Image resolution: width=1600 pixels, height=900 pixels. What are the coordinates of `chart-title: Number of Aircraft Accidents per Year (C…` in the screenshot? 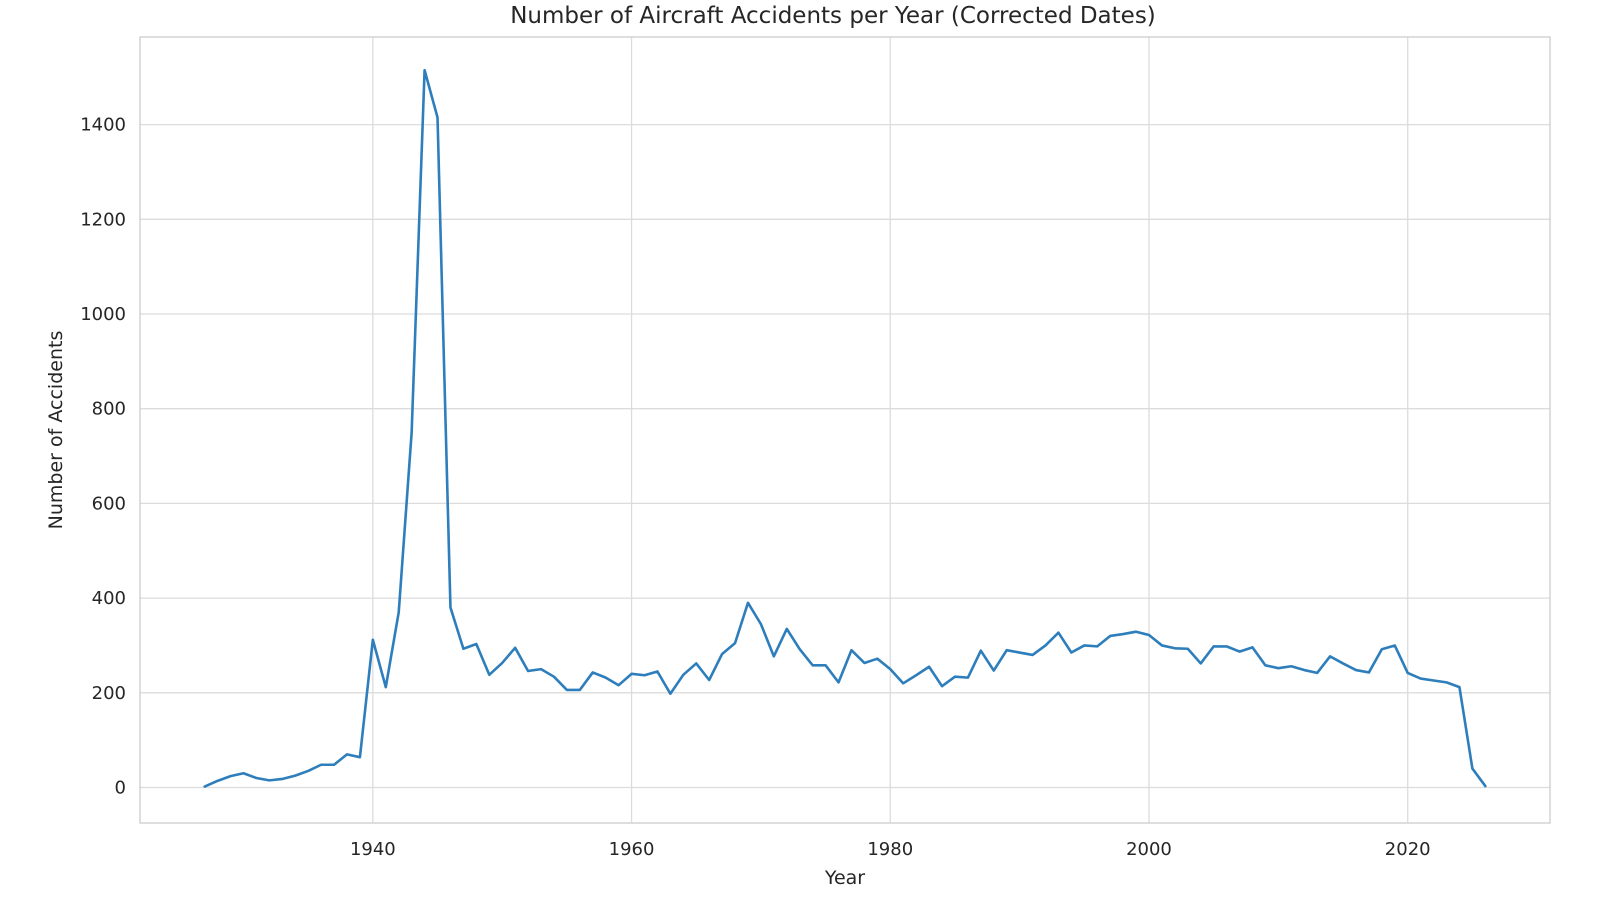 It's located at (833, 16).